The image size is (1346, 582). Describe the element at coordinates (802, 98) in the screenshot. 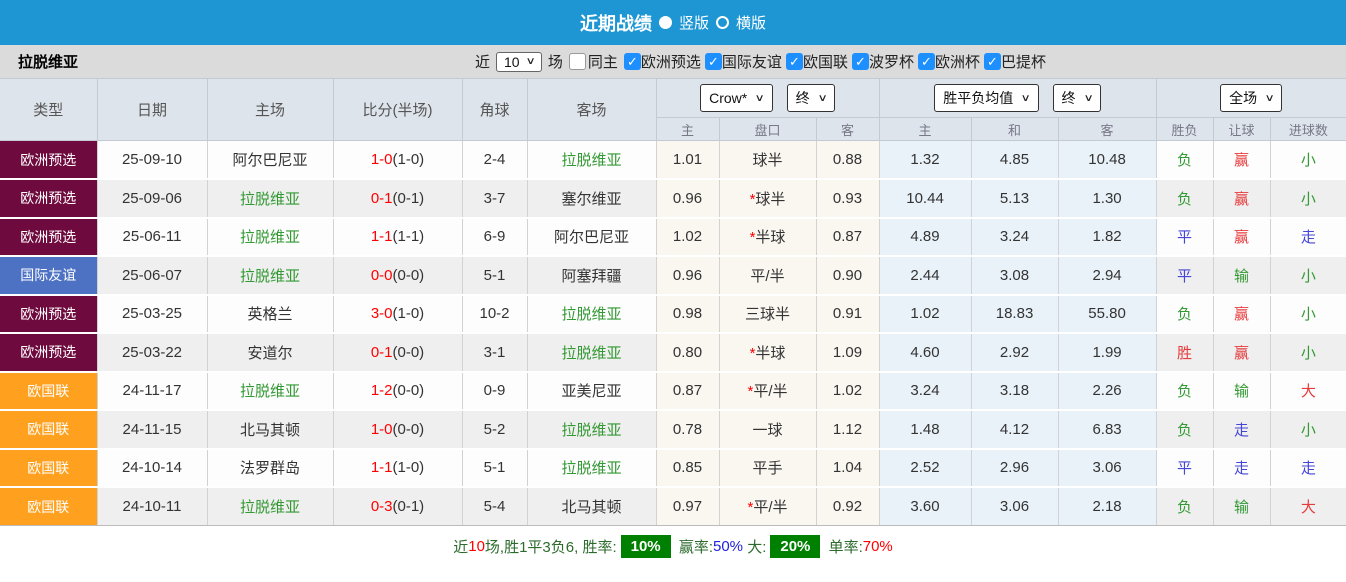

I see `odds-stage-value: 终` at that location.